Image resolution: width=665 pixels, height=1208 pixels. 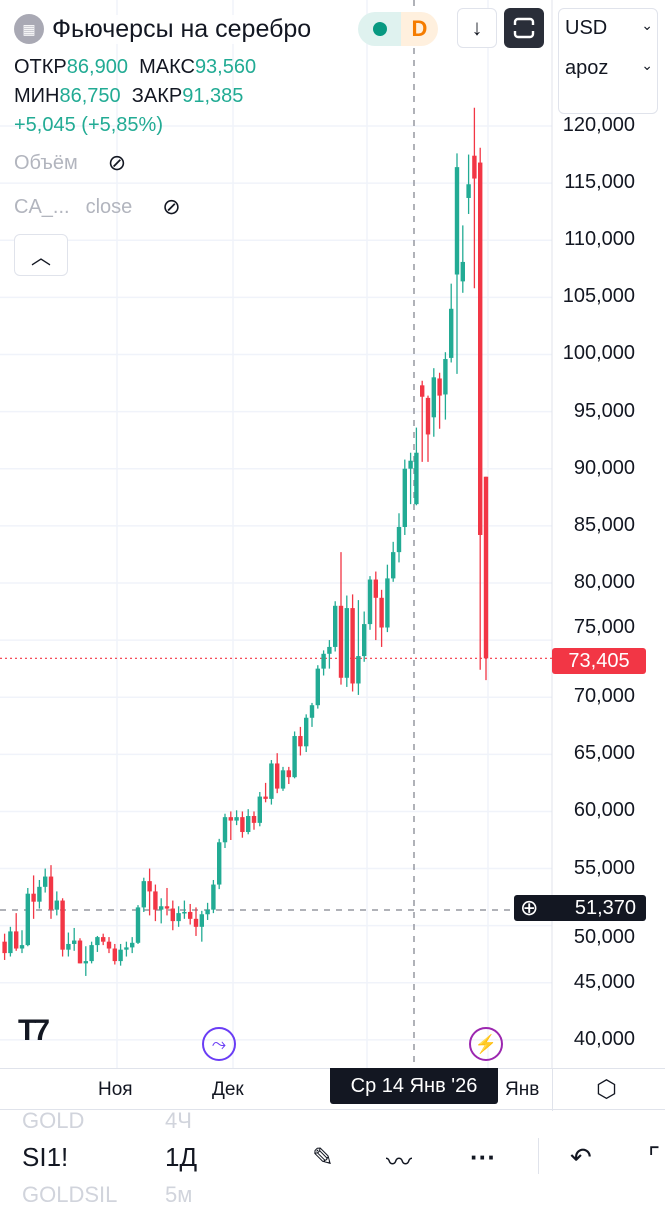 What do you see at coordinates (29, 29) in the screenshot?
I see `silver-bars-icon: ▦` at bounding box center [29, 29].